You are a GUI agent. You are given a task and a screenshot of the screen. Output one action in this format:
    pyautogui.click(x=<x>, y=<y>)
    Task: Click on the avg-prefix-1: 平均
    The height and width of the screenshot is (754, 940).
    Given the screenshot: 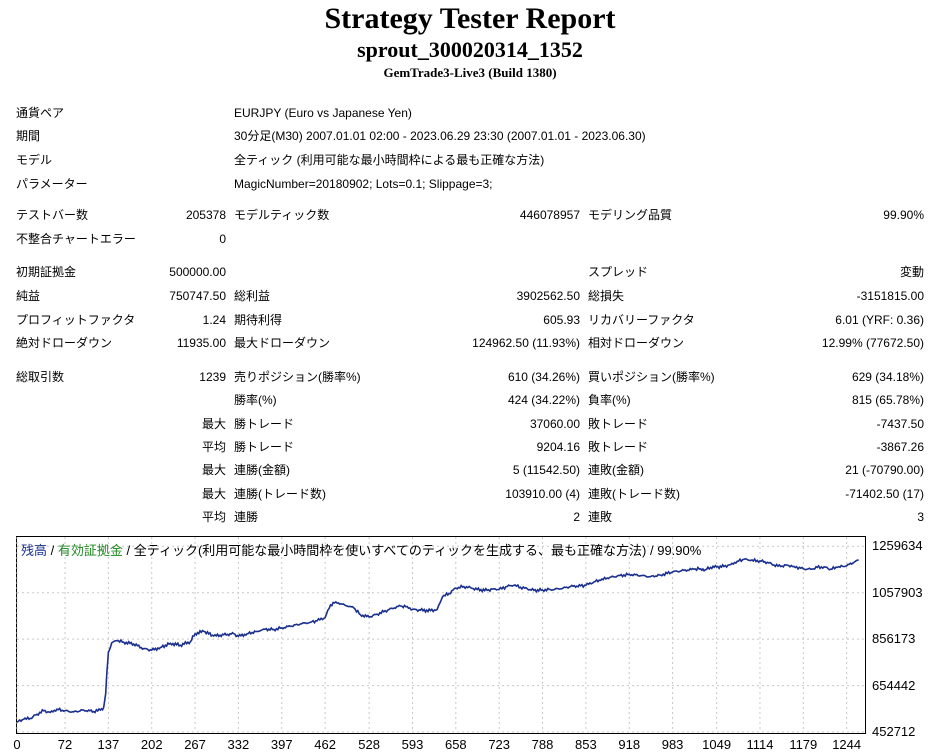 What is the action you would take?
    pyautogui.click(x=213, y=447)
    